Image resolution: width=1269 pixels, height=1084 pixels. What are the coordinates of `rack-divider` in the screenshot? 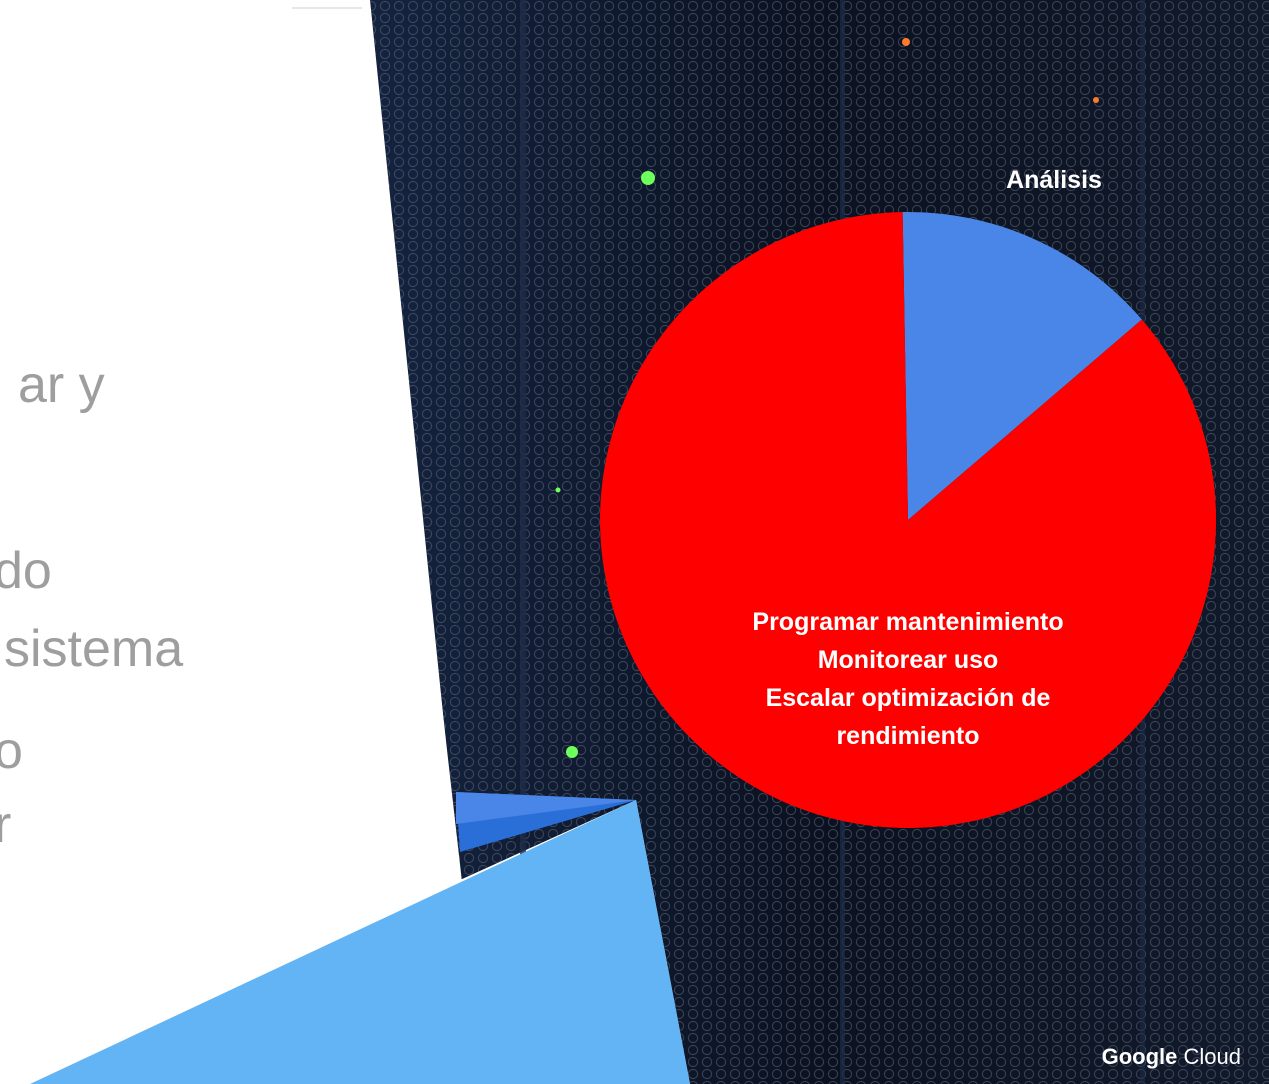 It's located at (523, 542).